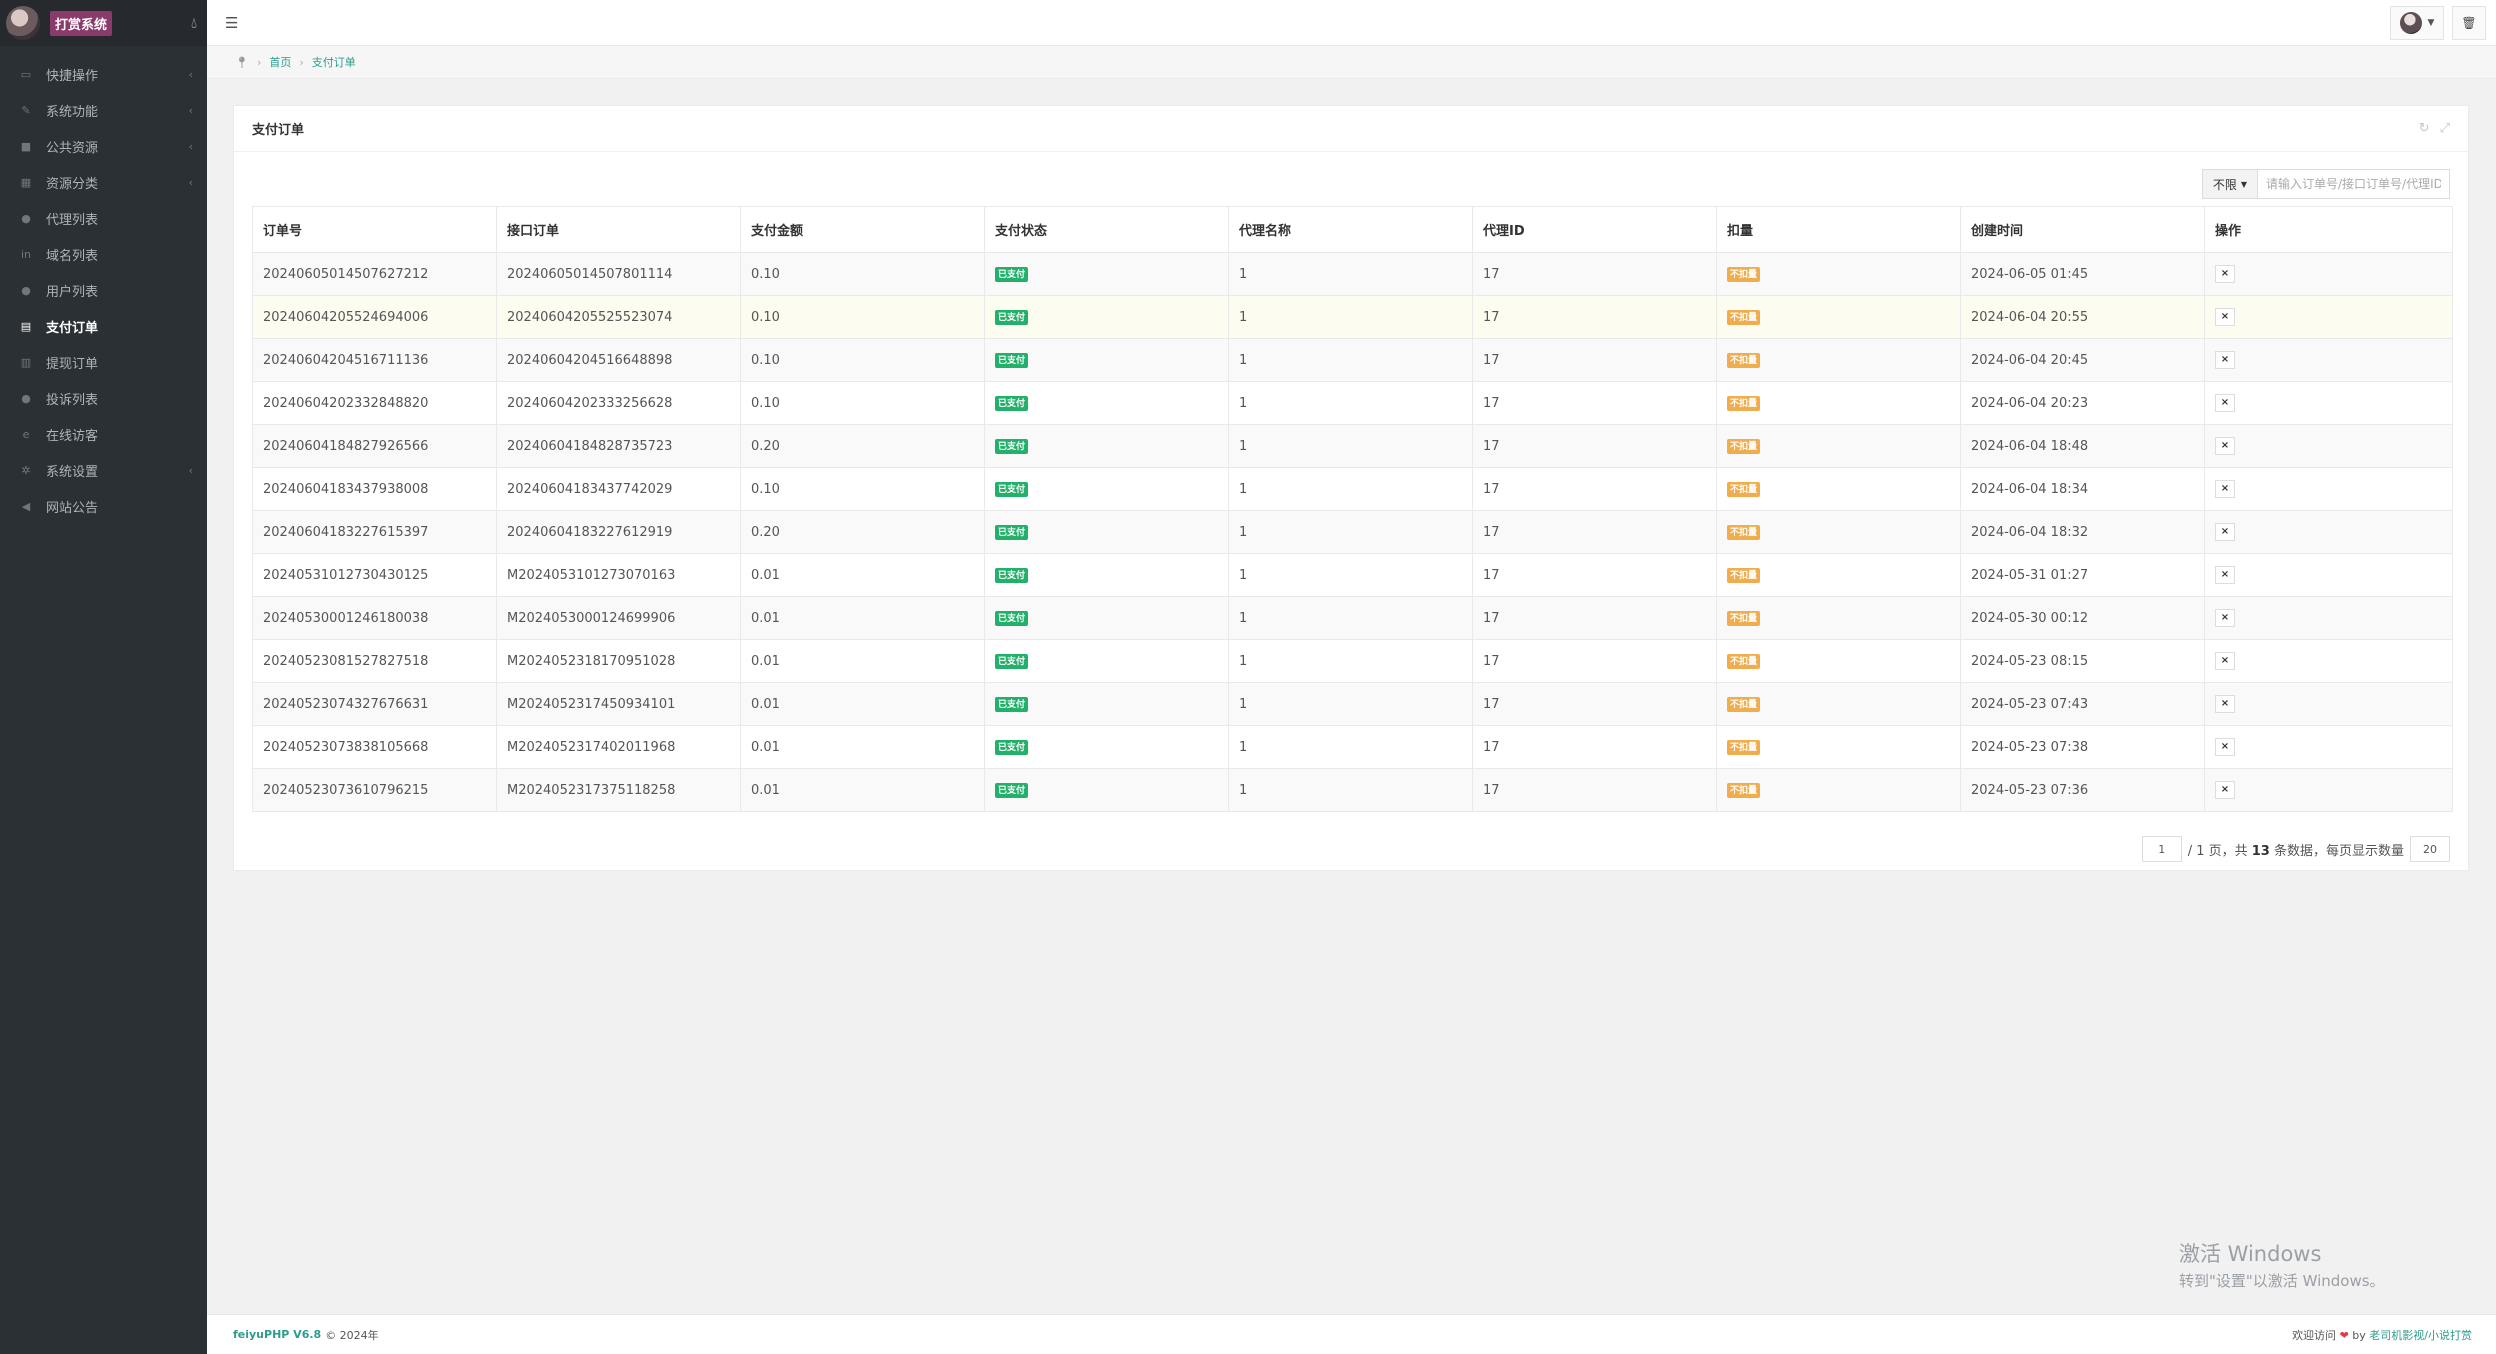 This screenshot has height=1354, width=2496. I want to click on table-cell: M2024052317375118258, so click(618, 790).